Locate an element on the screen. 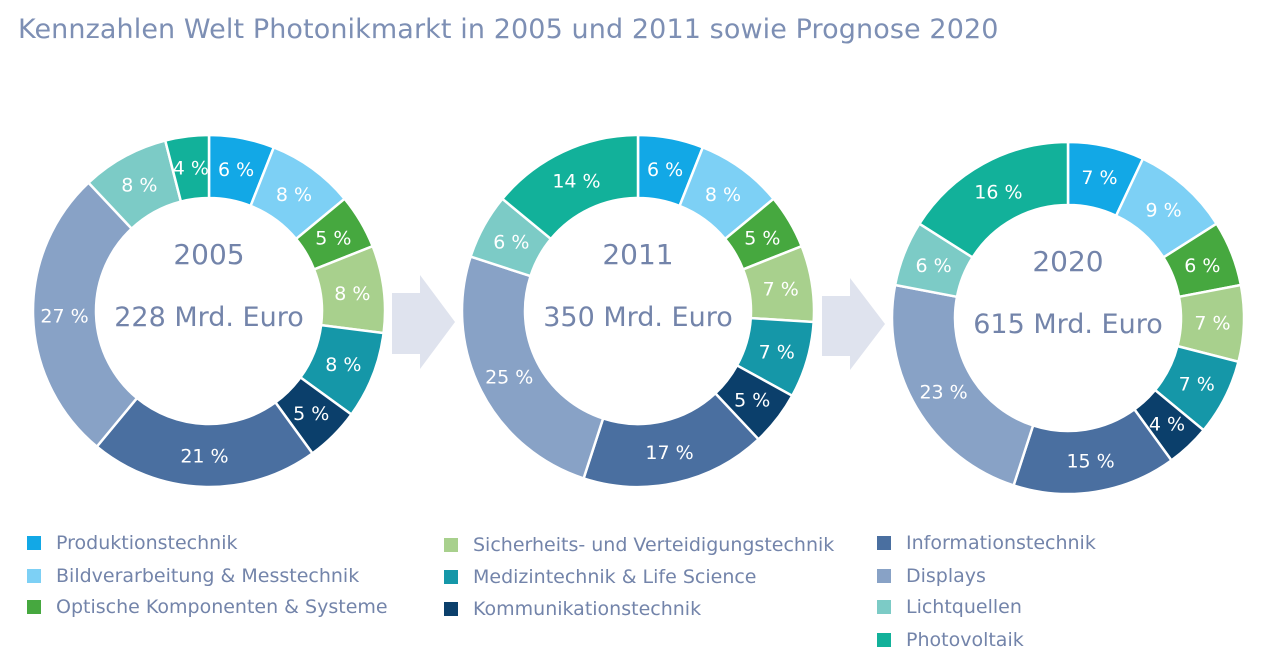 This screenshot has width=1280, height=666. legend-label: Optische Komponenten & Systeme is located at coordinates (222, 607).